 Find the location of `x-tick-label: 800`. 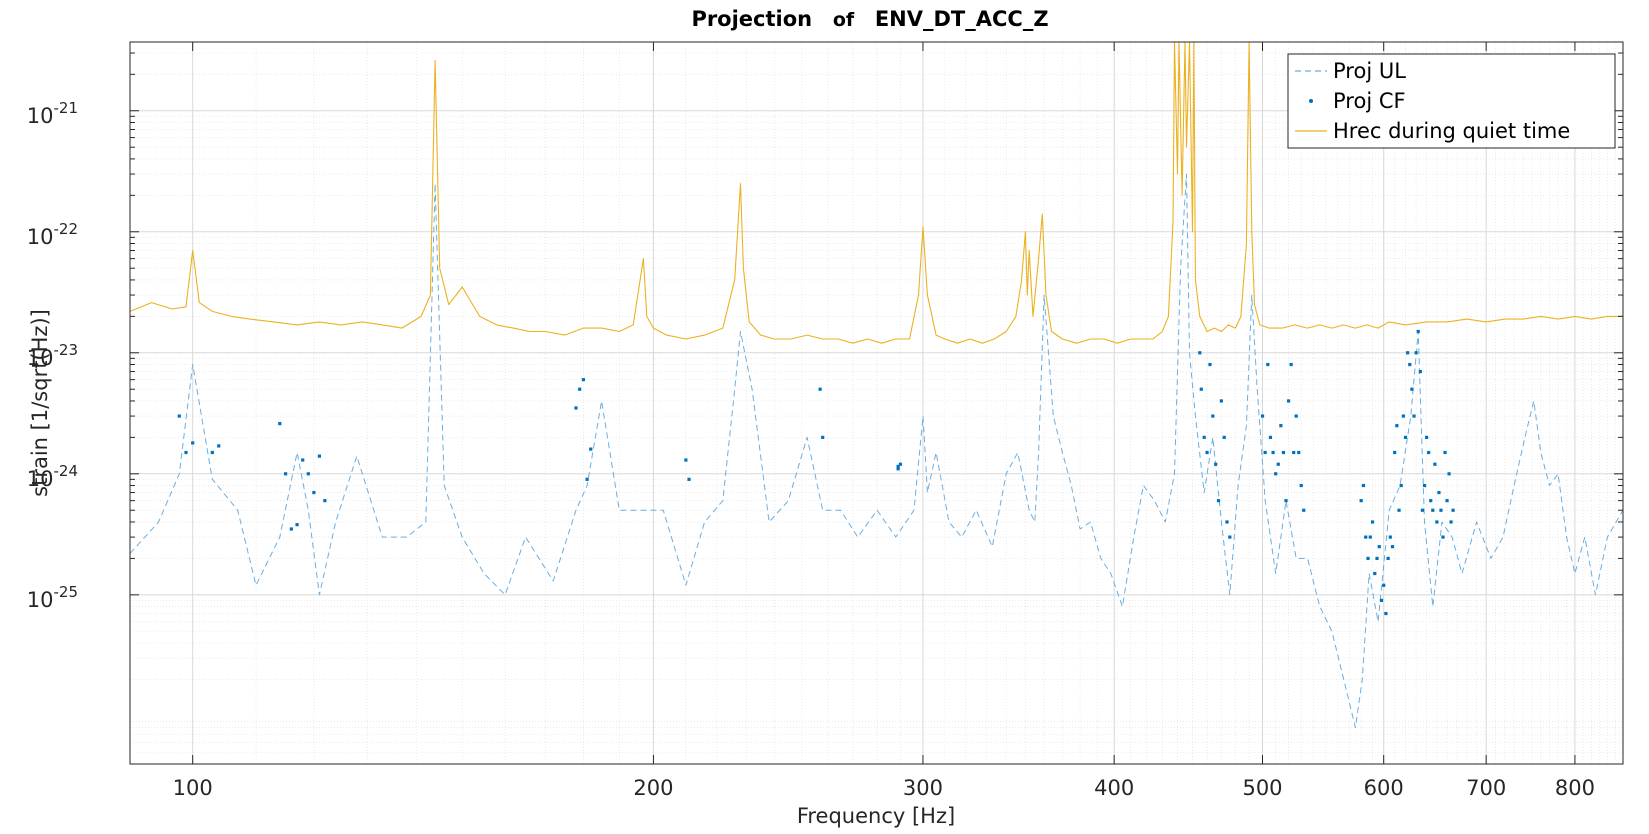

x-tick-label: 800 is located at coordinates (1575, 788).